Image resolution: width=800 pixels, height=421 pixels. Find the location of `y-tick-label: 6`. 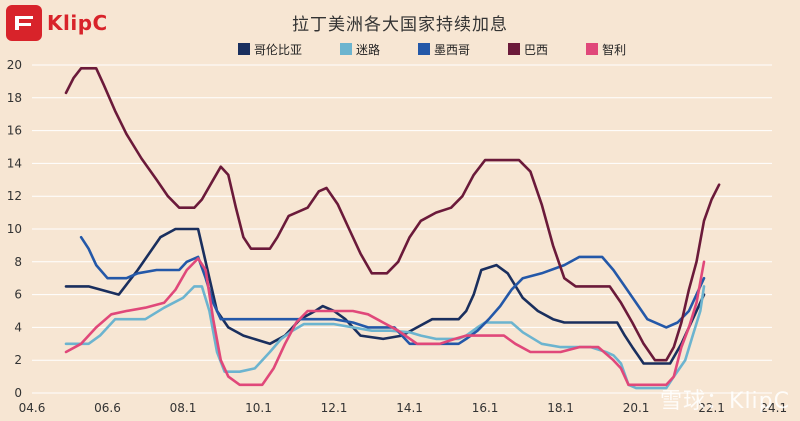

y-tick-label: 6 is located at coordinates (18, 295).